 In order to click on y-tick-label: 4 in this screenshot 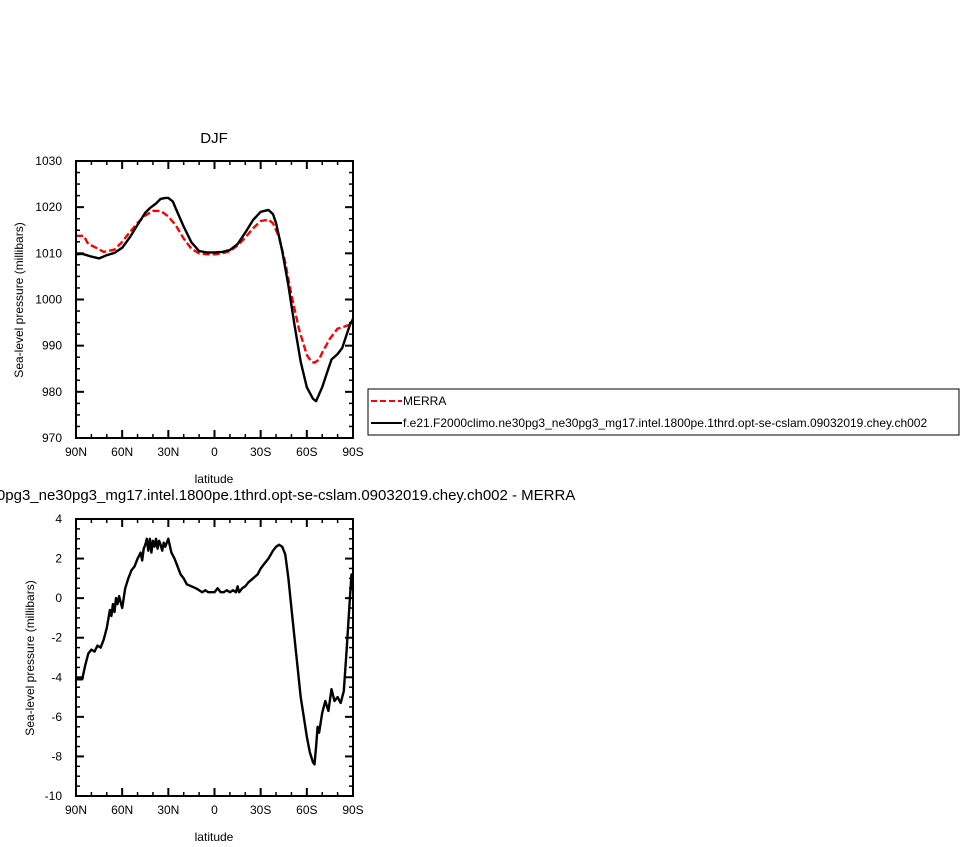, I will do `click(58, 519)`.